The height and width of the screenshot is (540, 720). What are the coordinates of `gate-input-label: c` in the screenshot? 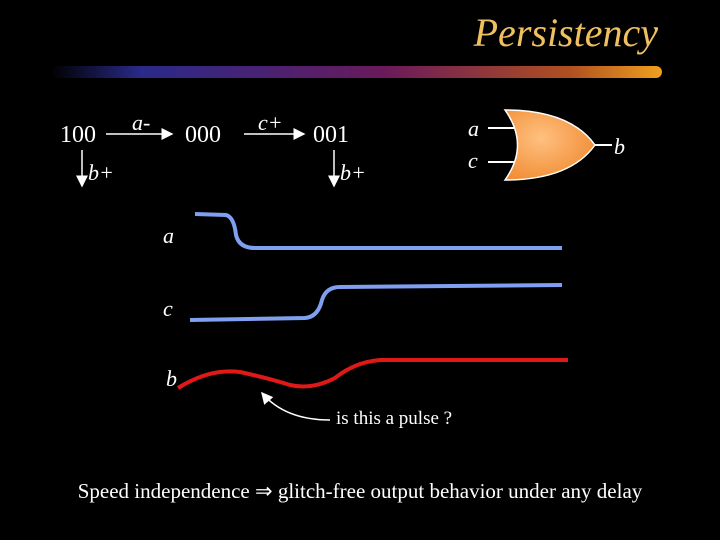 It's located at (473, 160).